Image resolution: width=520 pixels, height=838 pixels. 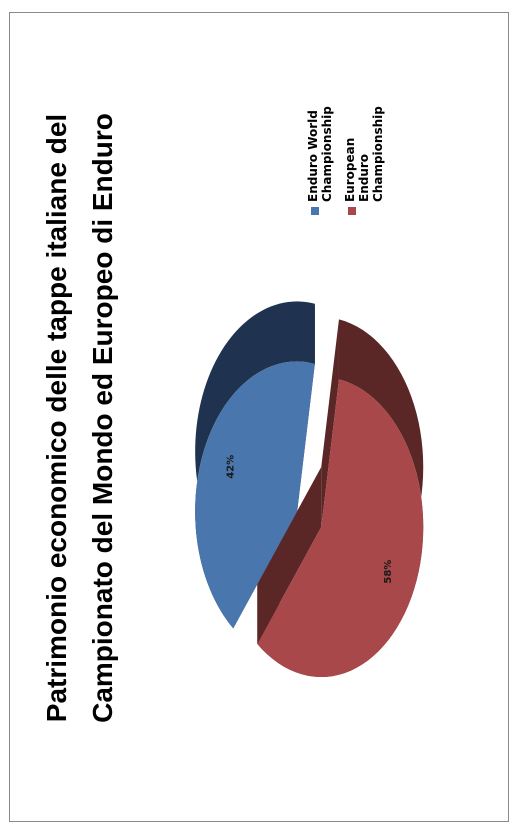 What do you see at coordinates (340, 528) in the screenshot?
I see `pie-slice-european` at bounding box center [340, 528].